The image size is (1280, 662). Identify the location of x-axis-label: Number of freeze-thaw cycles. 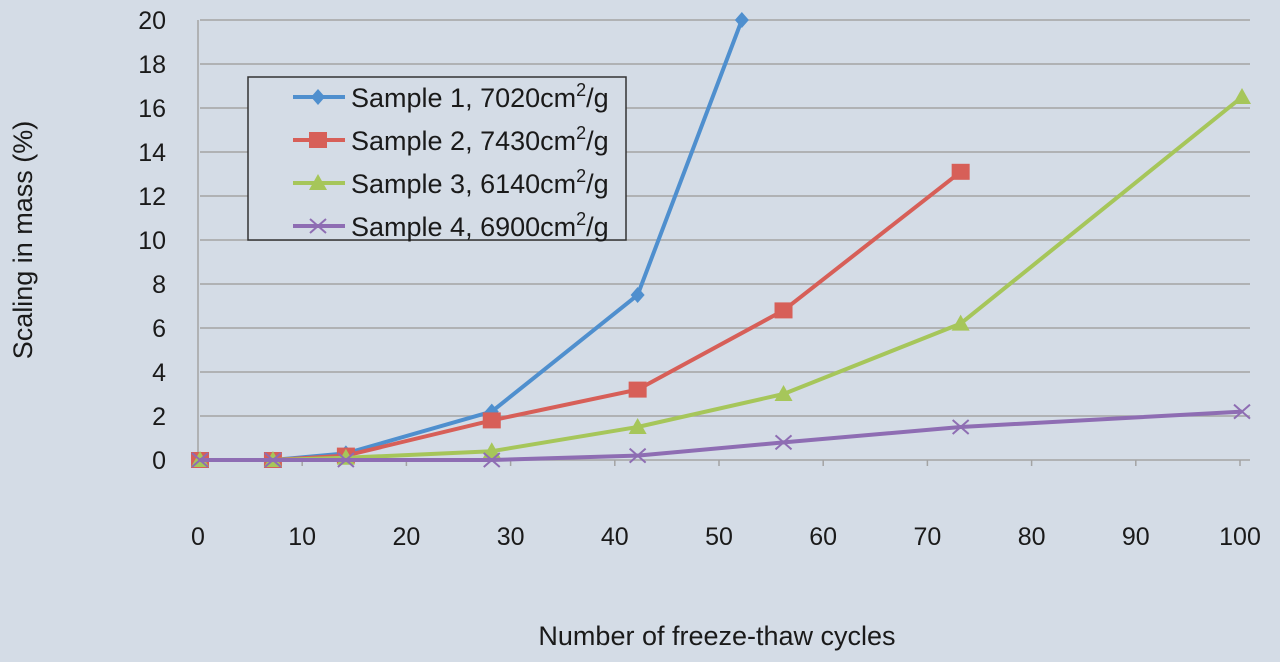
(716, 636).